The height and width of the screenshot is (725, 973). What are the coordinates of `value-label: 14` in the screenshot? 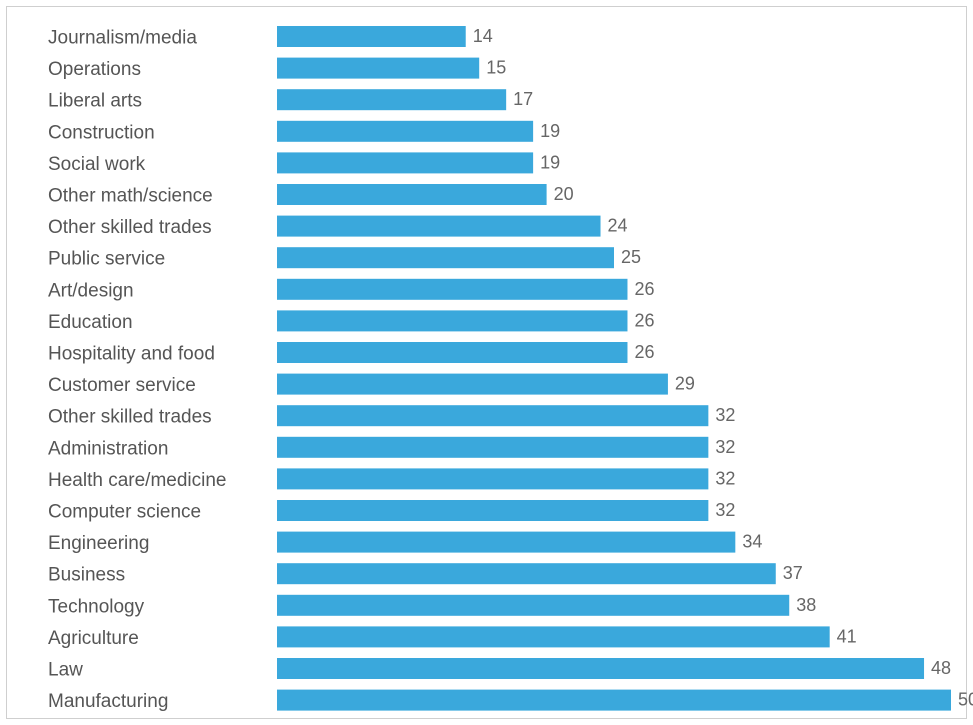 It's located at (483, 36).